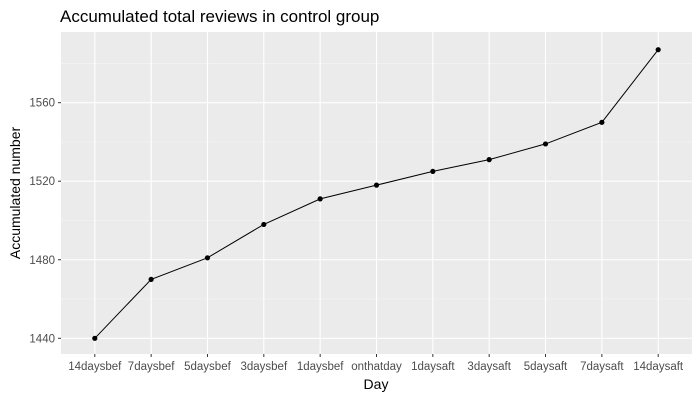 The height and width of the screenshot is (400, 700). What do you see at coordinates (376, 384) in the screenshot?
I see `x-axis-title: Day` at bounding box center [376, 384].